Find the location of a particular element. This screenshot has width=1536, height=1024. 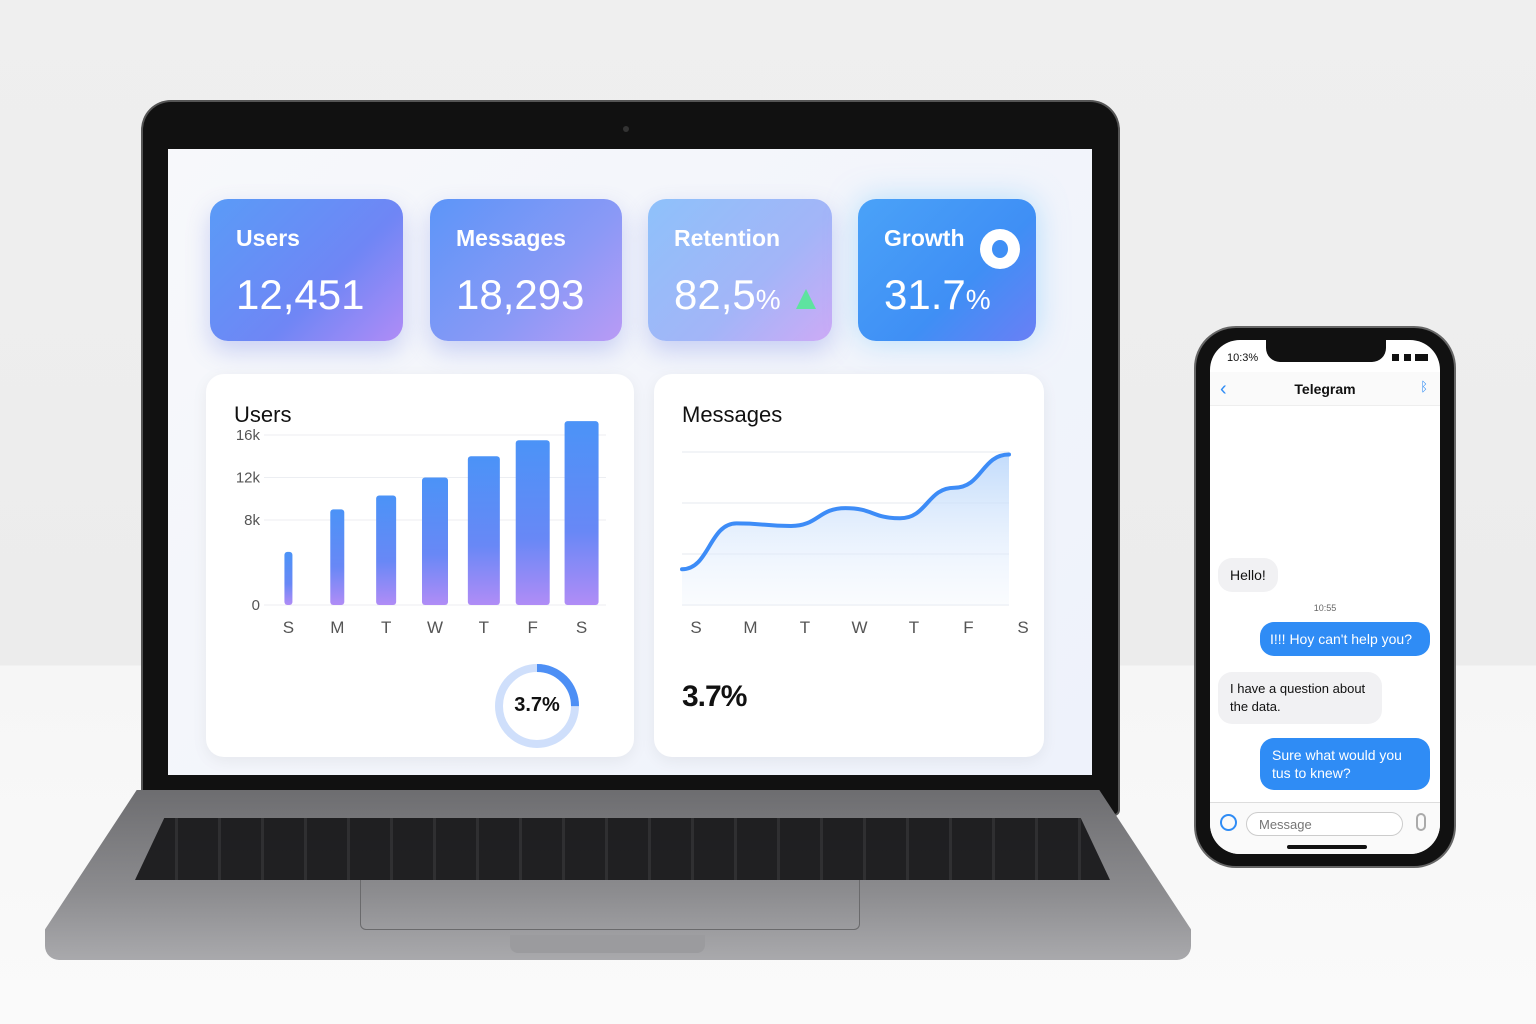

microphone-icon is located at coordinates (1421, 822).